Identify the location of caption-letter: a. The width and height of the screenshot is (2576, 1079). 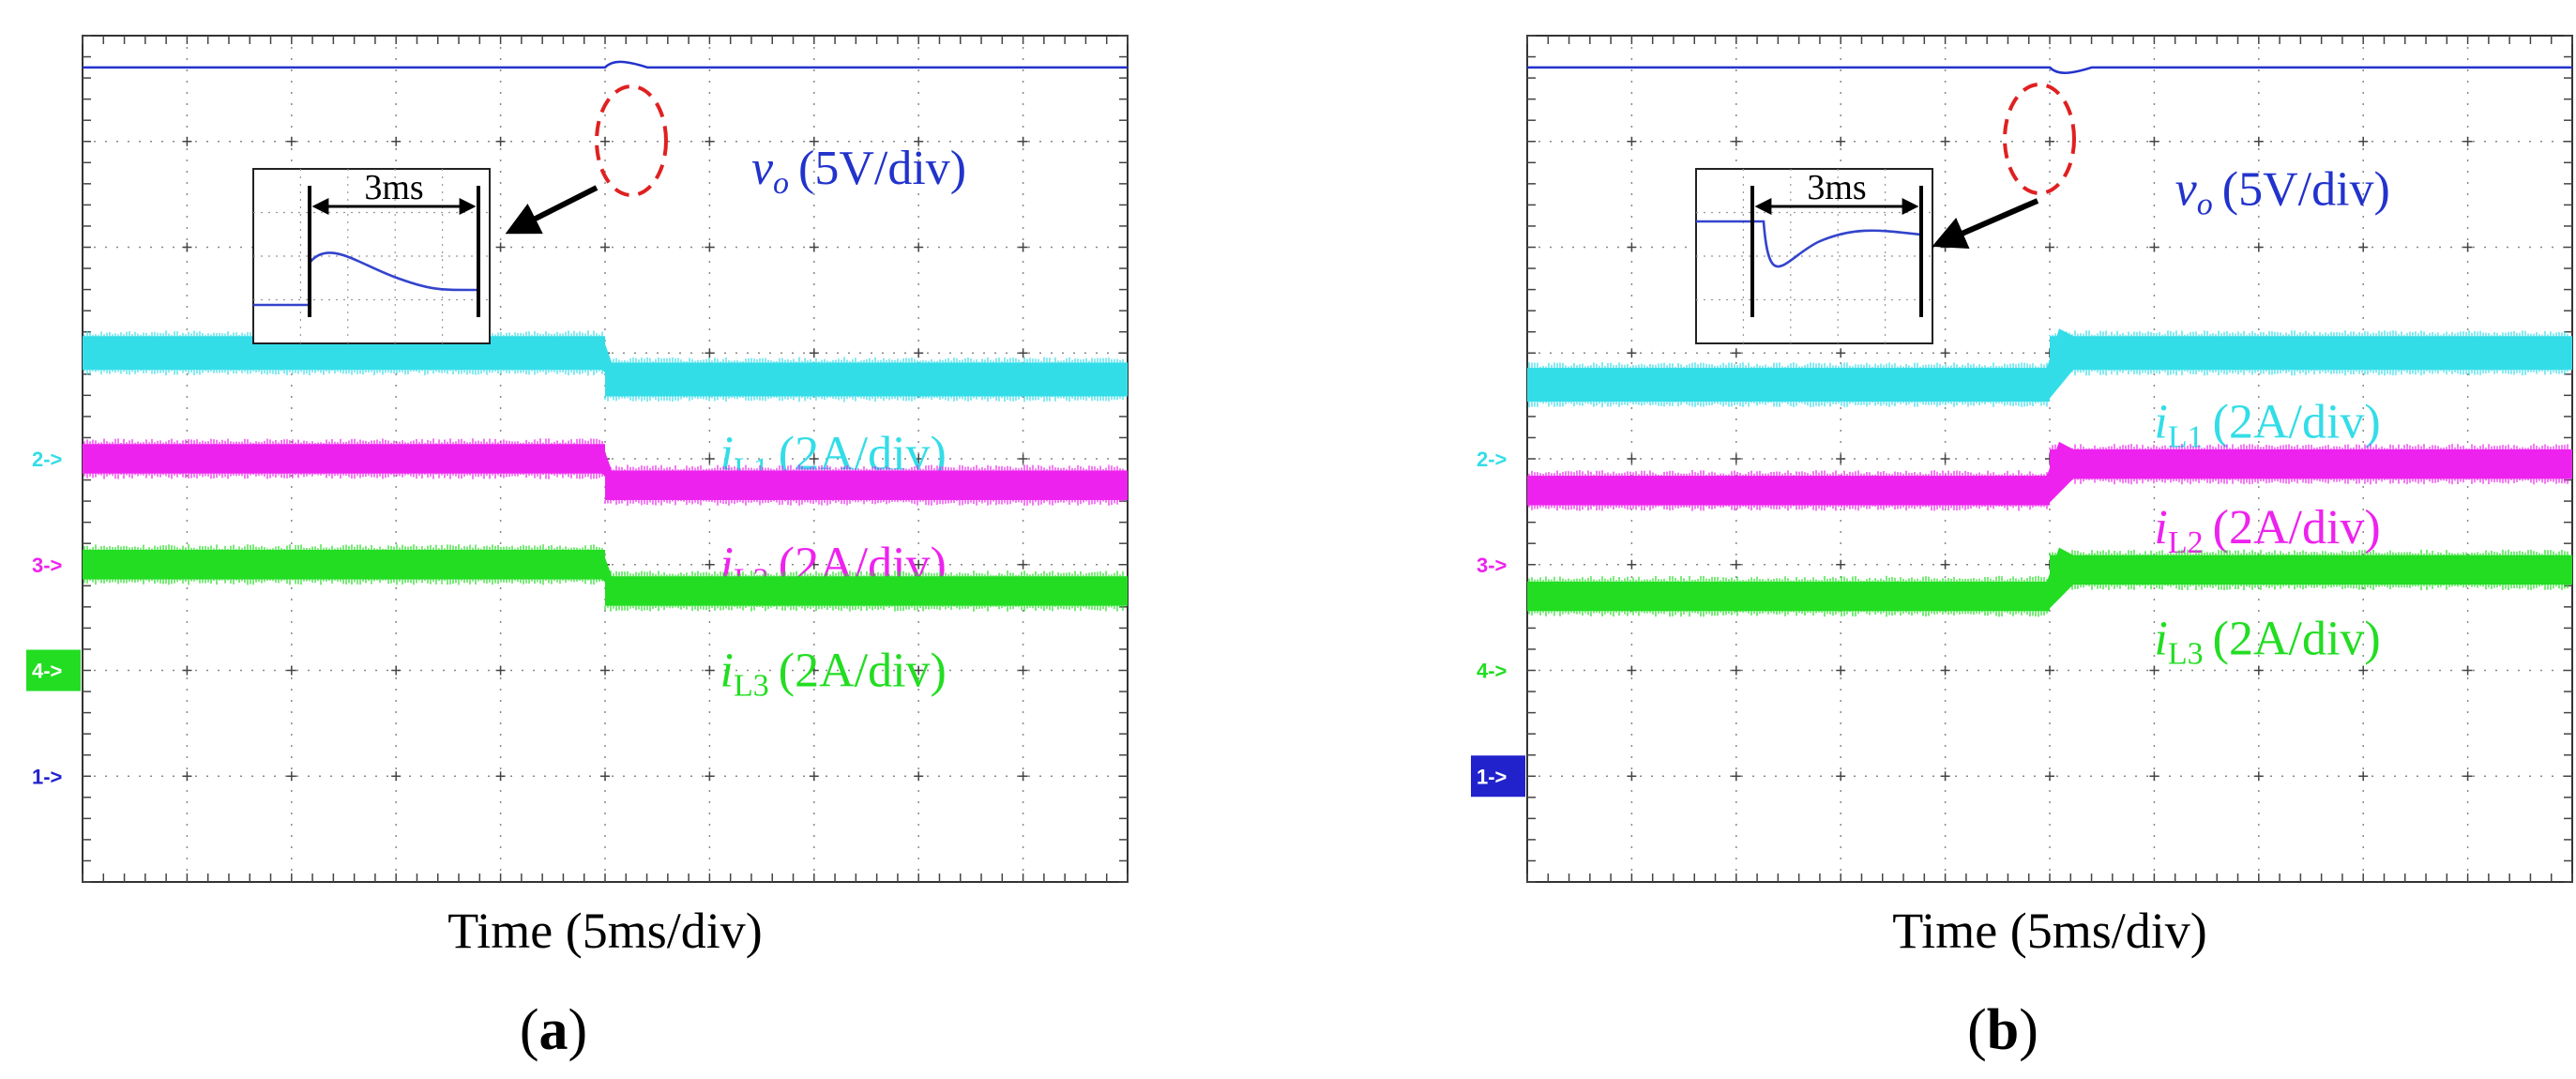
(553, 1030).